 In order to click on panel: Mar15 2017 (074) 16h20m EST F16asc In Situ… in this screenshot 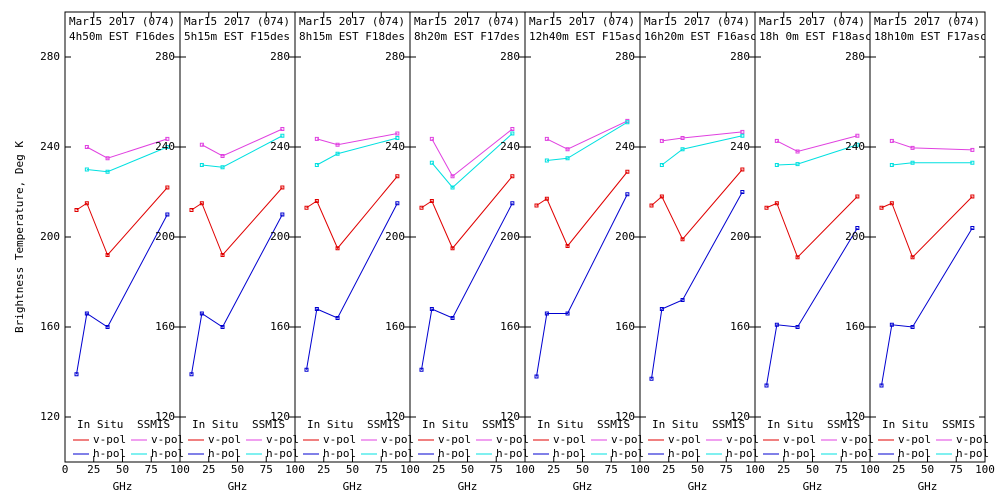, I will do `click(699, 237)`.